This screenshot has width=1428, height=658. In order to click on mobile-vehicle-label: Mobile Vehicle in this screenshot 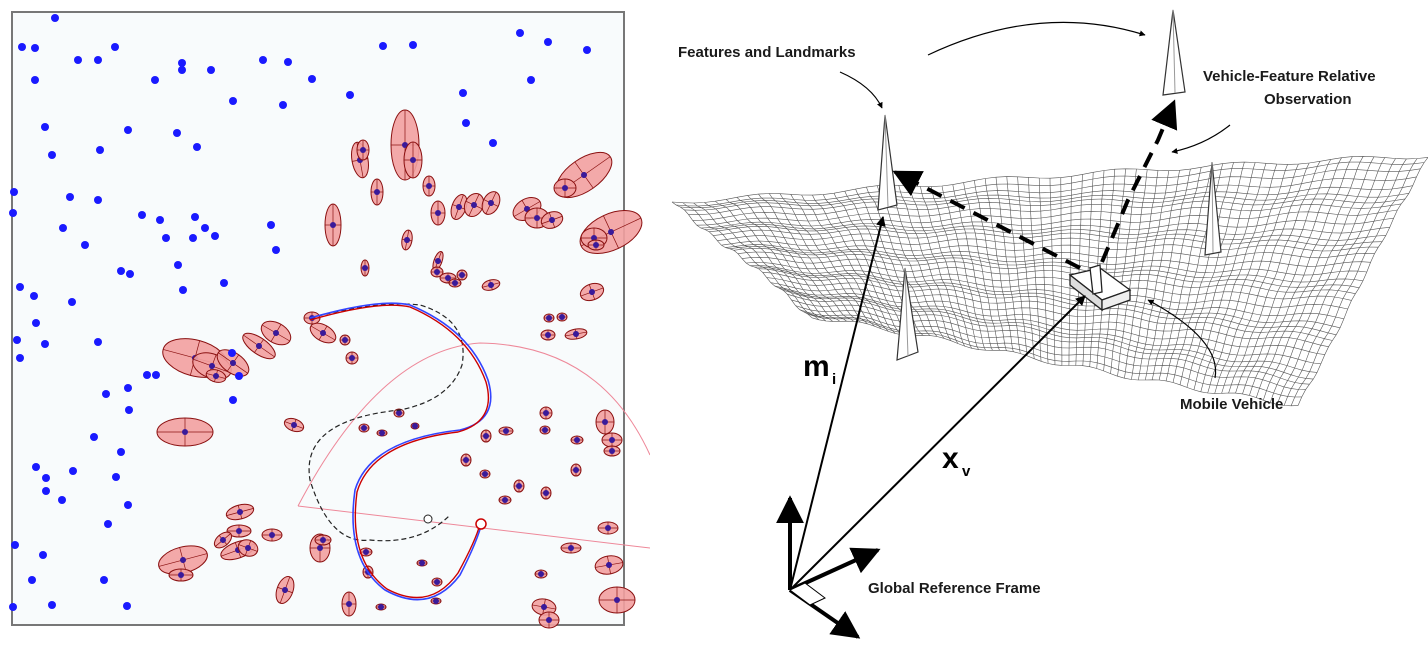, I will do `click(1231, 404)`.